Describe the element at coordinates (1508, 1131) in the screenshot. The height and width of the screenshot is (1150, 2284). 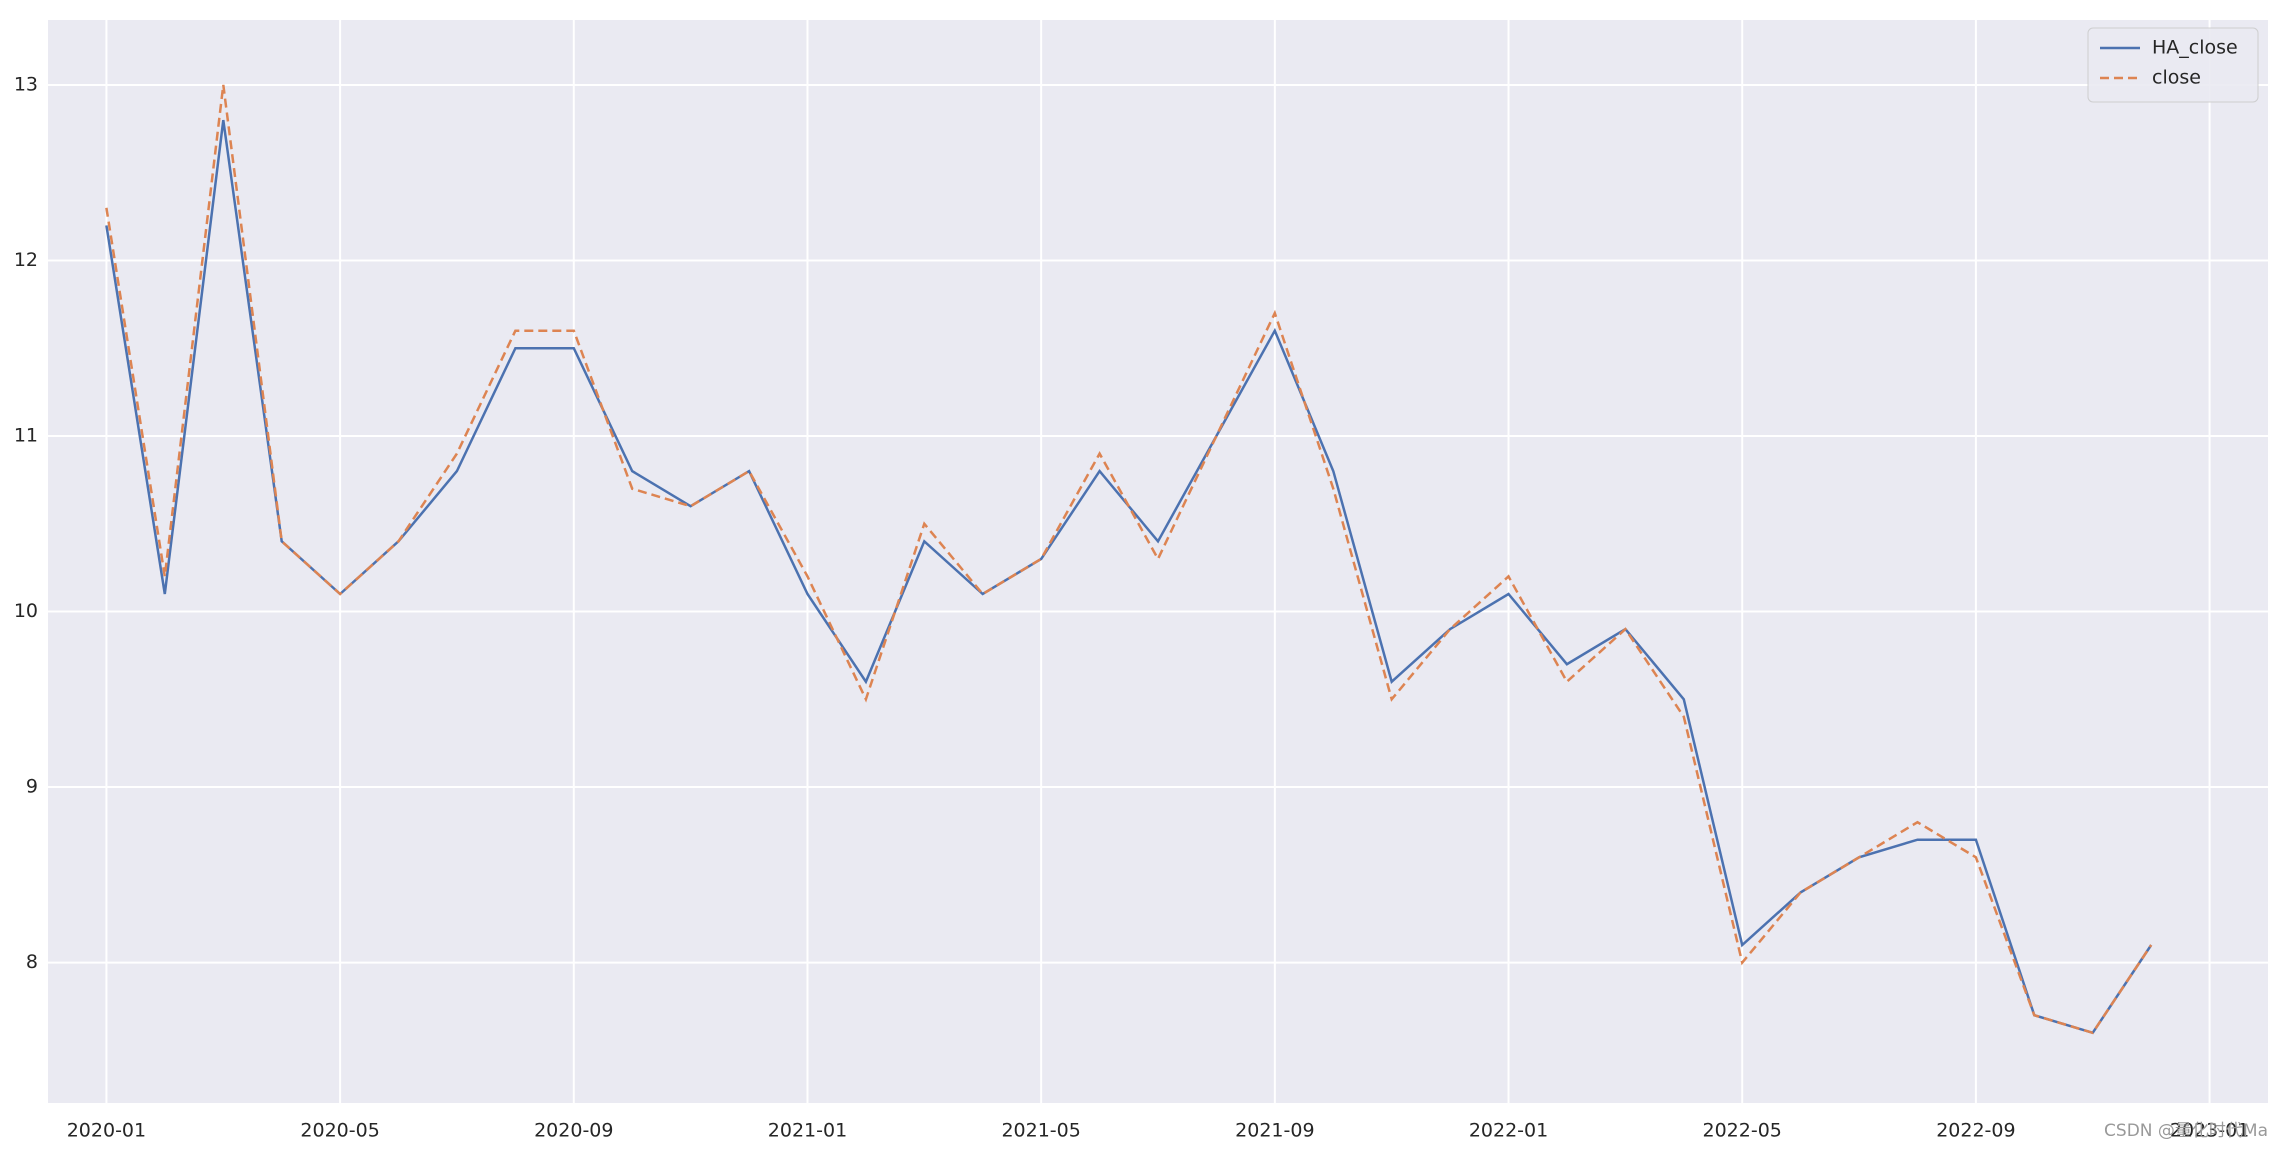
I see `x-tick-label: 2022-01` at that location.